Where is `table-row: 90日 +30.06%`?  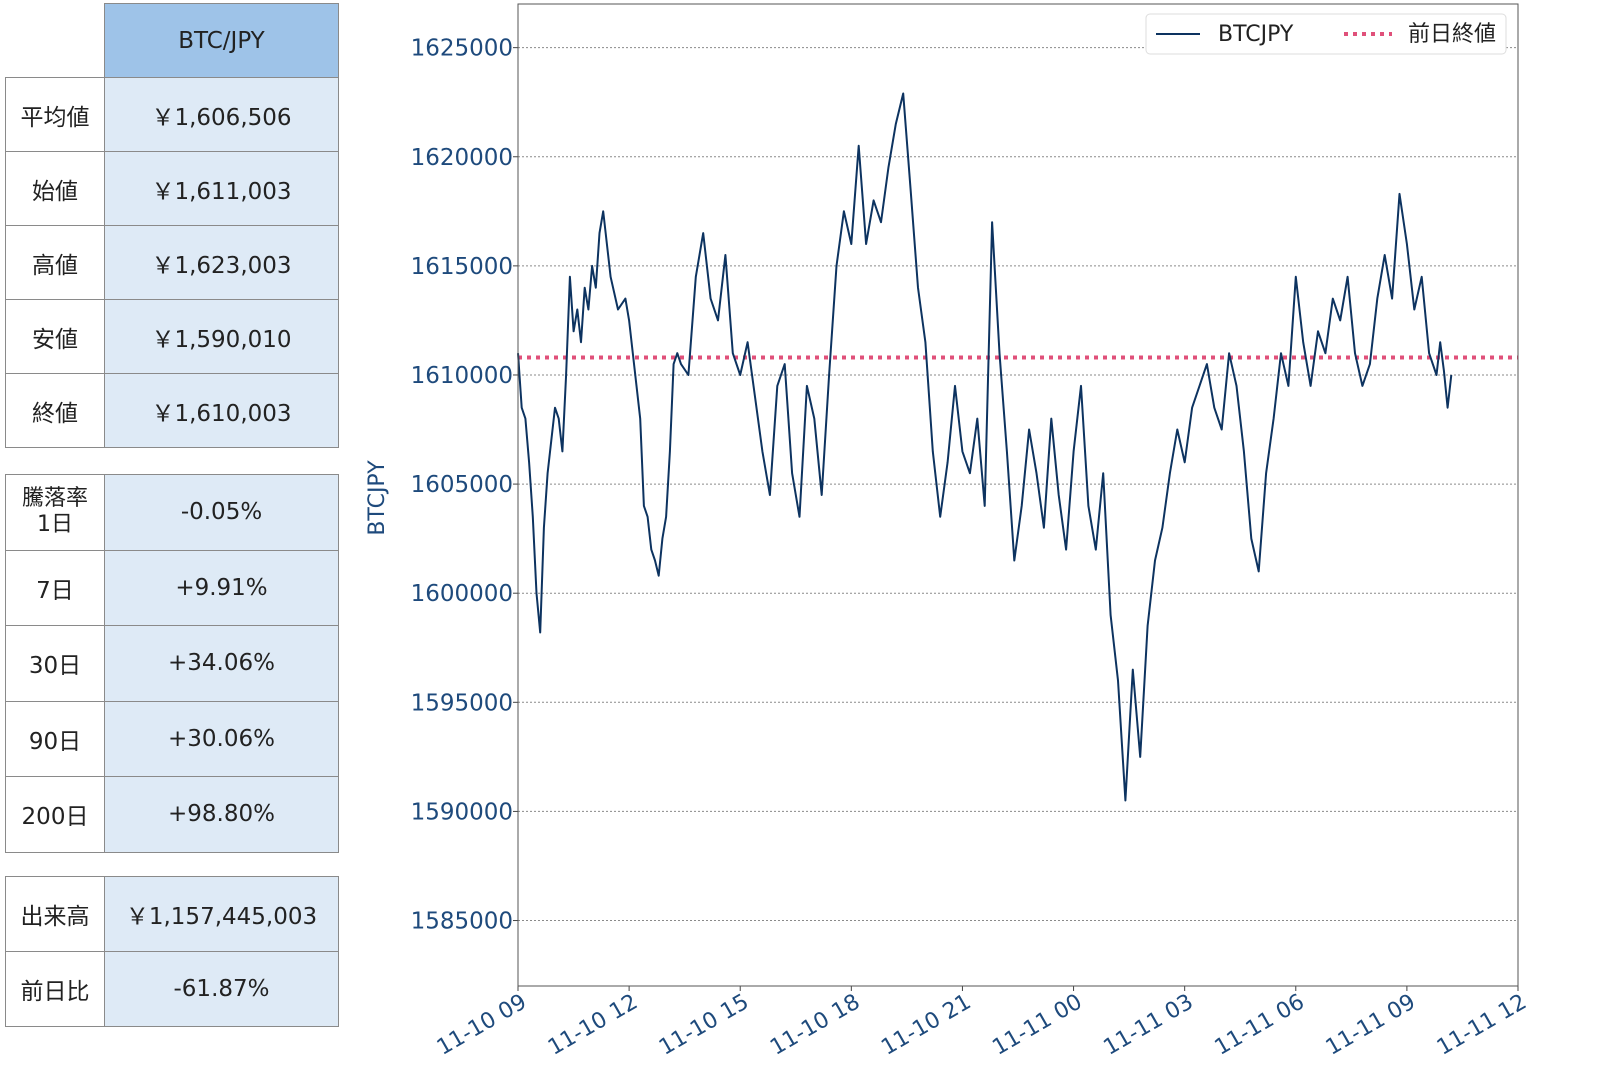 table-row: 90日 +30.06% is located at coordinates (172, 738).